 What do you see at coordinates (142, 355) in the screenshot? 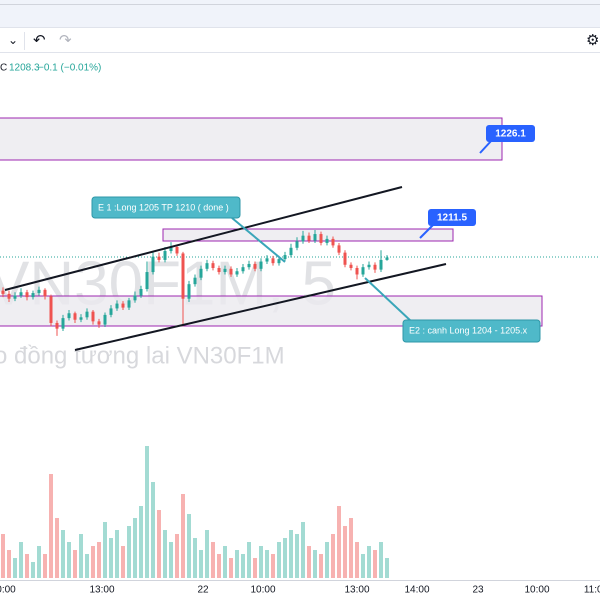
I see `watermark-subtitle: o đồng tương lai VN30F1M` at bounding box center [142, 355].